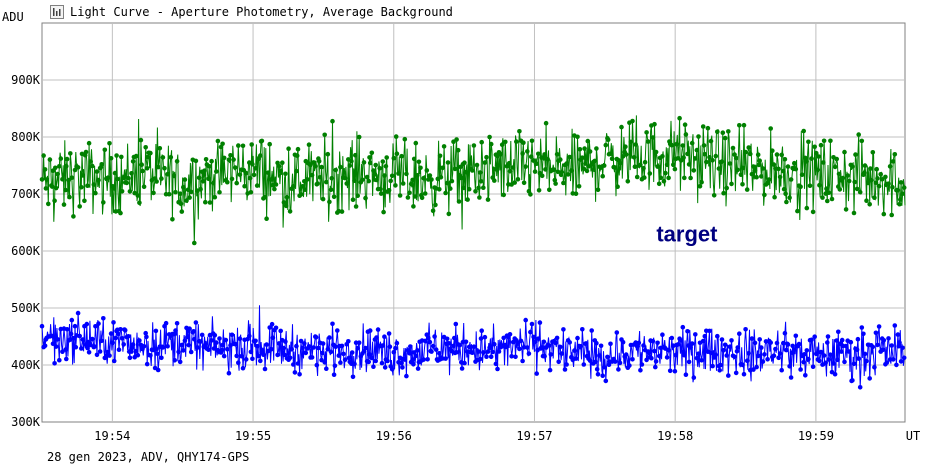 This screenshot has height=475, width=929. I want to click on light-curve-app-icon, so click(57, 12).